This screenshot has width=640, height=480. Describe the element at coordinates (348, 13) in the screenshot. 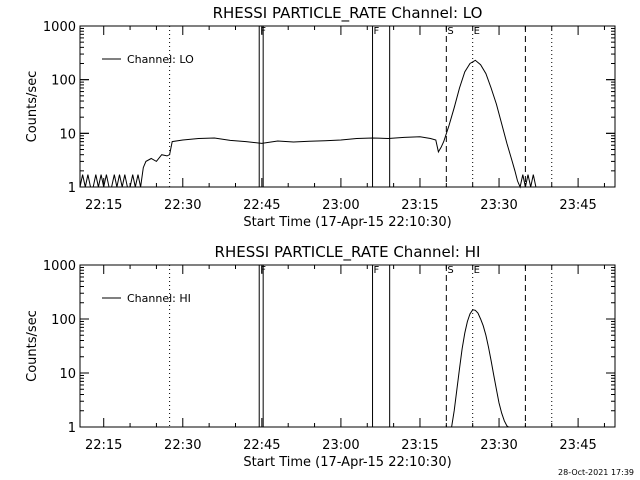

I see `chart-title: RHESSI PARTICLE_RATE Channel: LO` at that location.